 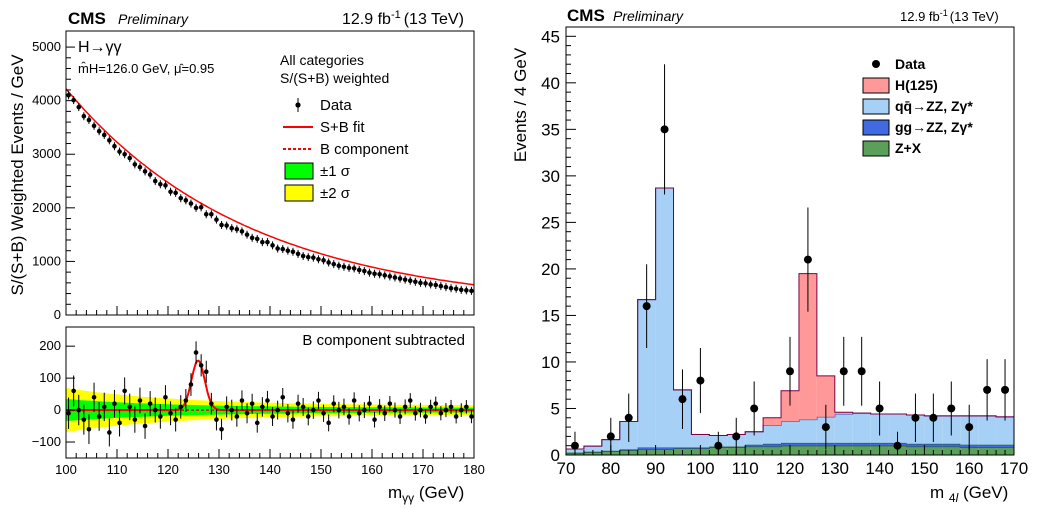 What do you see at coordinates (270, 469) in the screenshot?
I see `x-tick-label: 140` at bounding box center [270, 469].